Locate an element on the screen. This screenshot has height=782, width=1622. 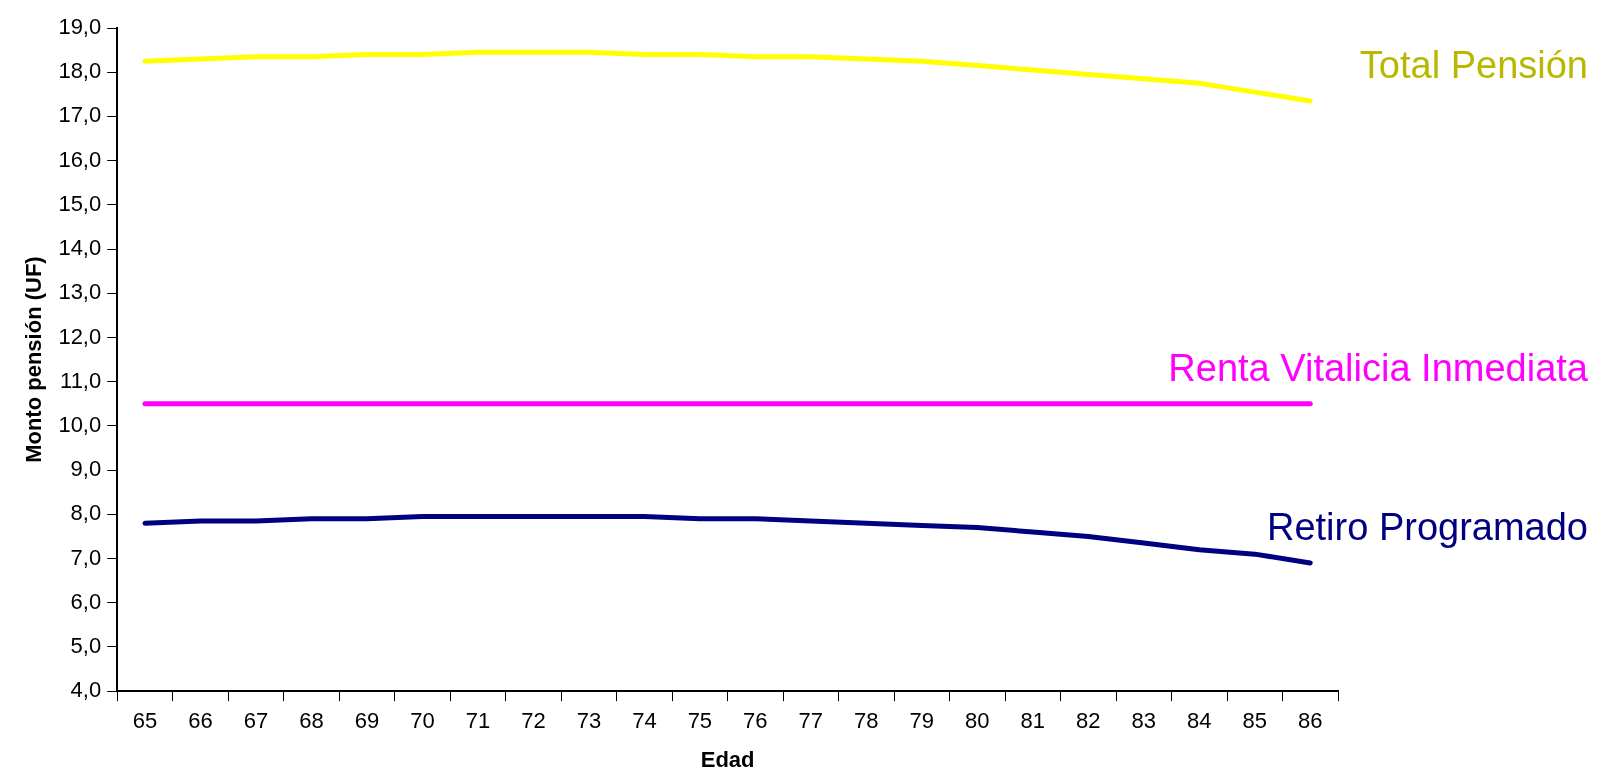
y-tick-label: 11,0 is located at coordinates (81, 380).